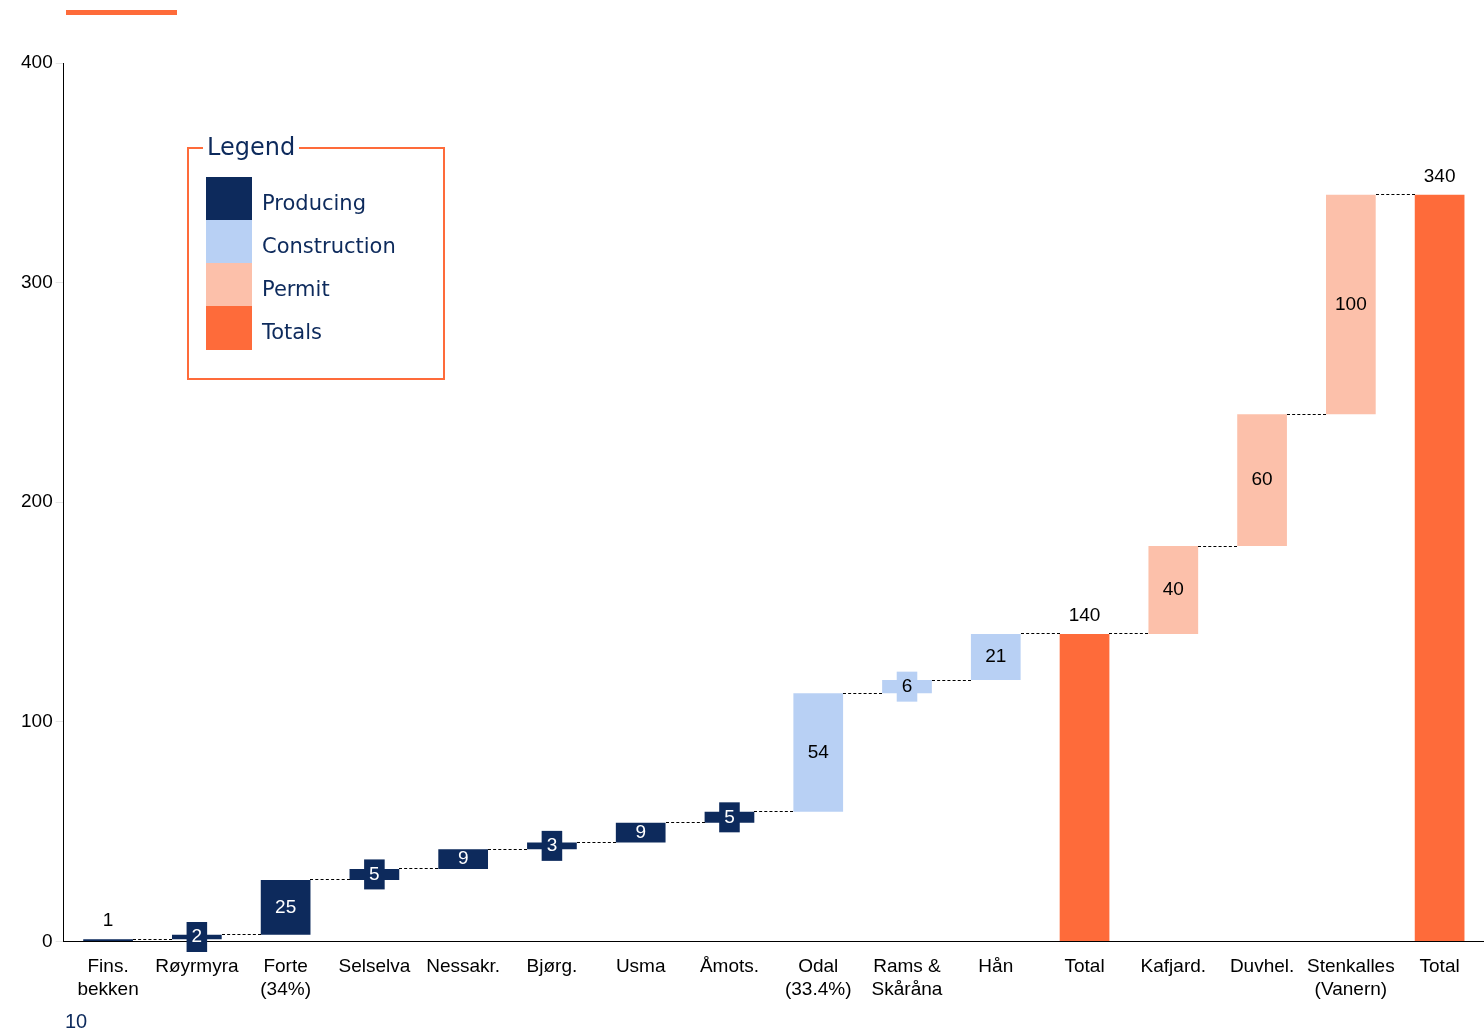 The image size is (1484, 1032). I want to click on data-label: 21, so click(996, 656).